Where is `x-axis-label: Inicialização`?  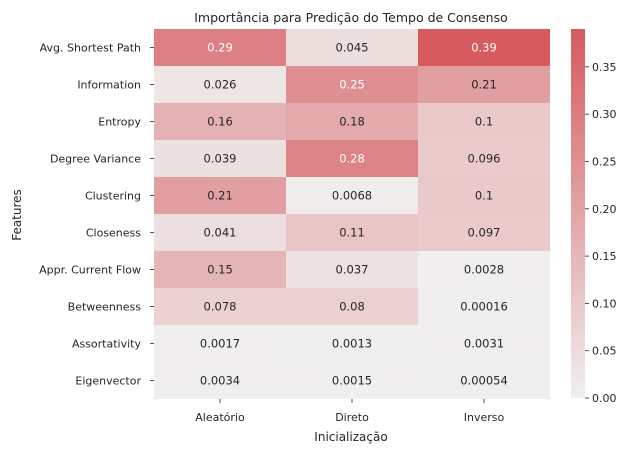
x-axis-label: Inicialização is located at coordinates (350, 437).